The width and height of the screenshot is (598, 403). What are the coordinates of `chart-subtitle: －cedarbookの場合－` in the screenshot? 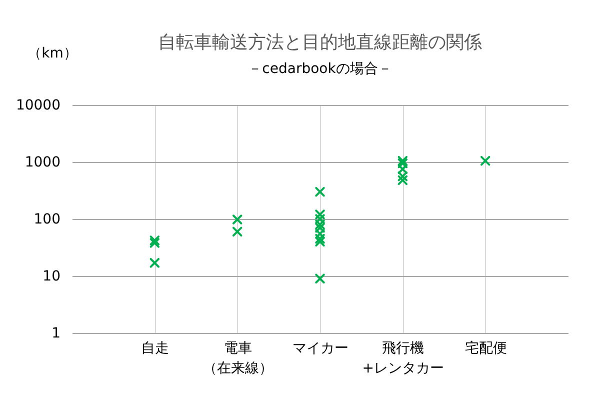 It's located at (320, 69).